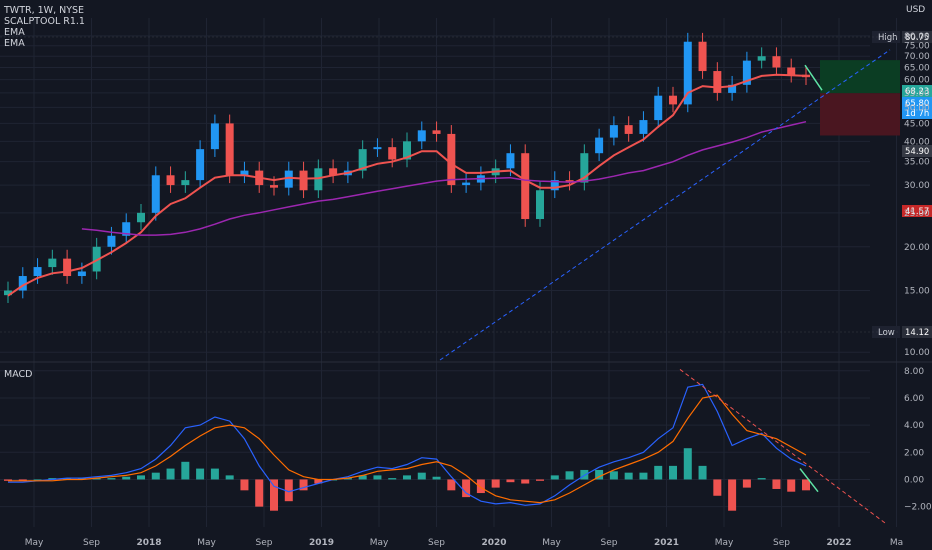  What do you see at coordinates (914, 453) in the screenshot?
I see `macd-tick-label-2: 2.00` at bounding box center [914, 453].